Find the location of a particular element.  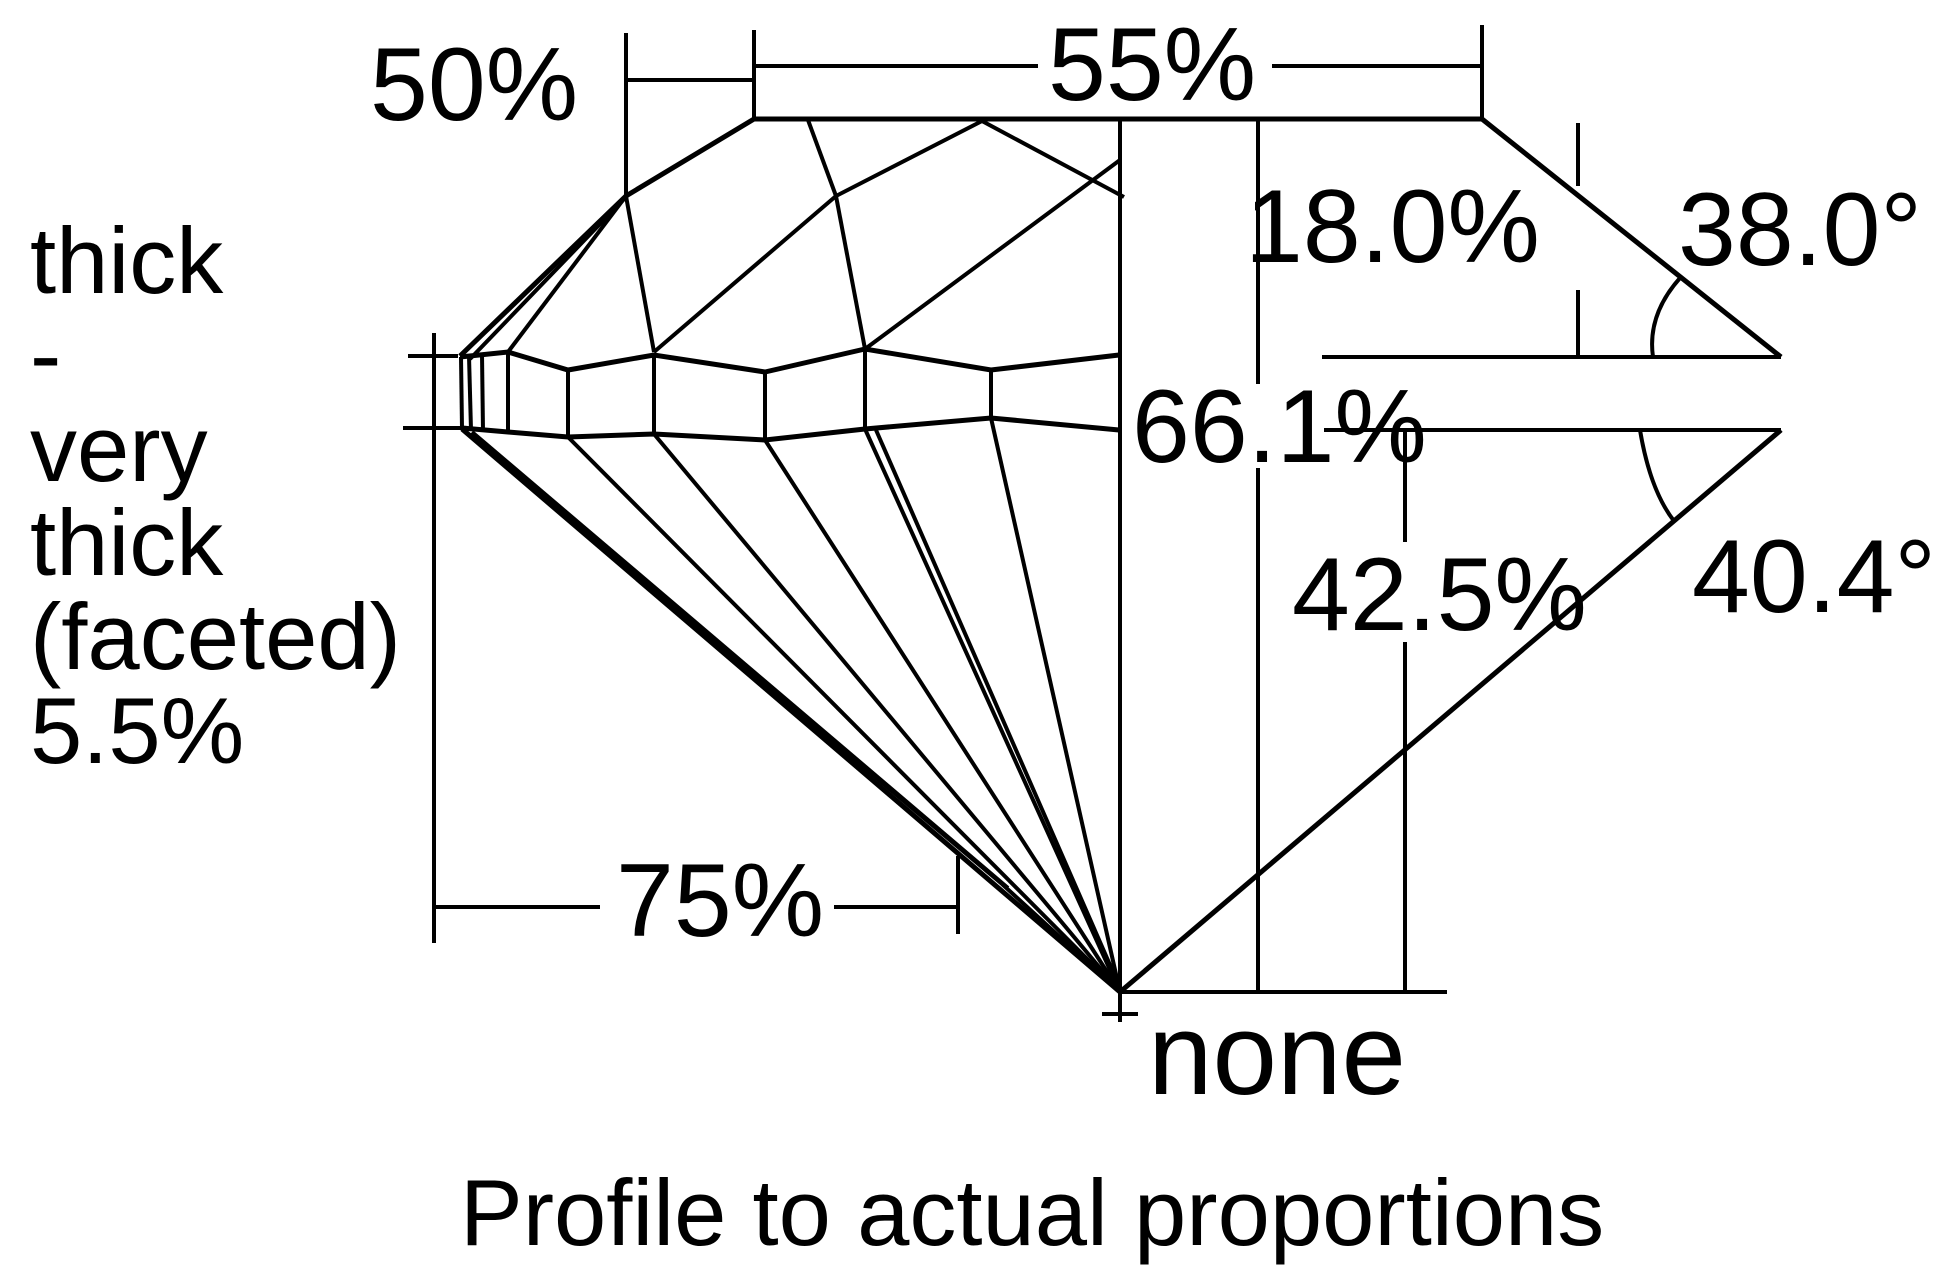

crown-silhouette-left is located at coordinates (607, 237).